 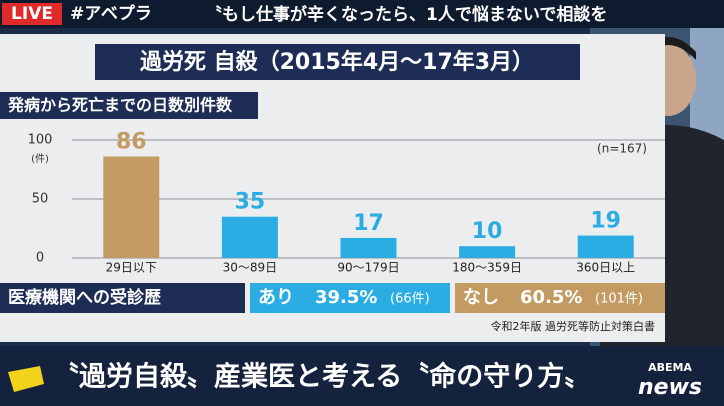 I want to click on no-label: なし, so click(x=481, y=297).